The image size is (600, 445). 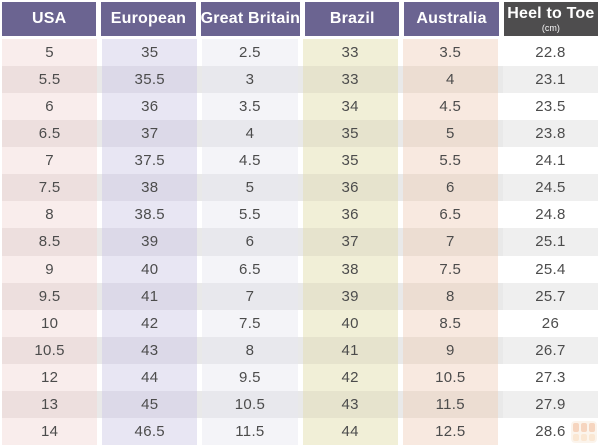 I want to click on table-cell: 2.5, so click(x=250, y=53).